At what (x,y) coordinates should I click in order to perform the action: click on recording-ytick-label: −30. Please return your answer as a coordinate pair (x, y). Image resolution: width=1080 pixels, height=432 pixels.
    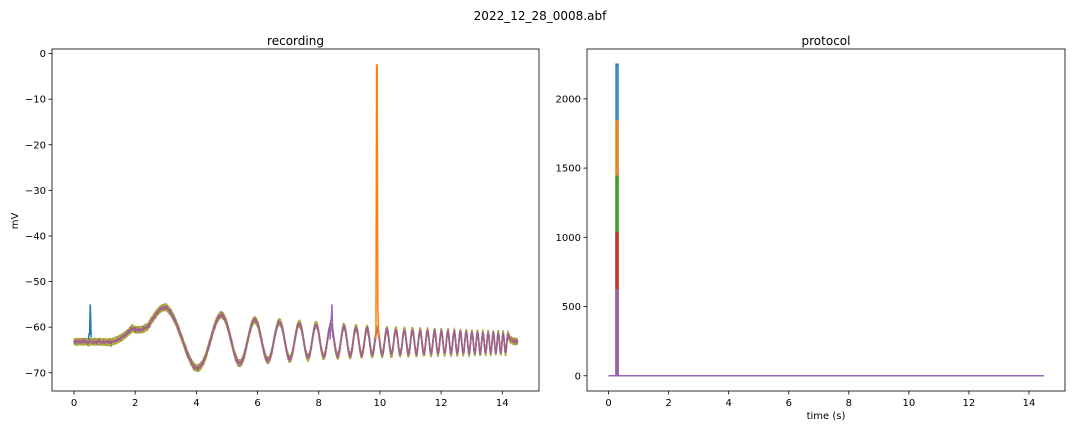
    Looking at the image, I should click on (35, 191).